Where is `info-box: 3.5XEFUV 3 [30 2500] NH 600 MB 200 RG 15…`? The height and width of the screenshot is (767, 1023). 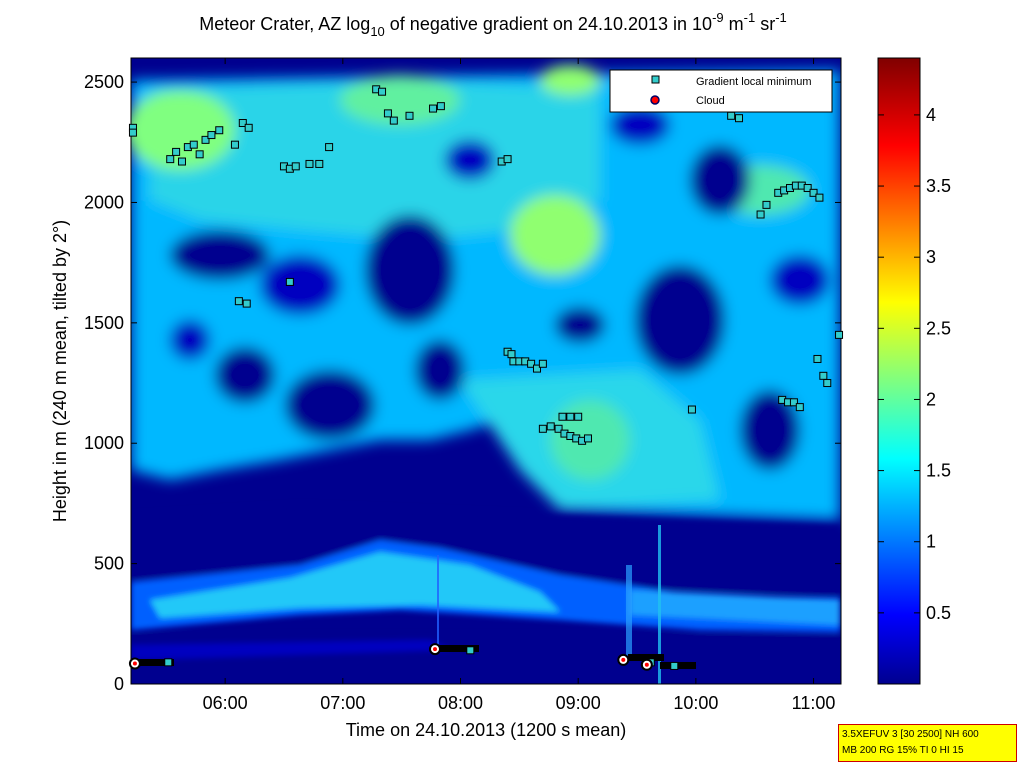 info-box: 3.5XEFUV 3 [30 2500] NH 600 MB 200 RG 15… is located at coordinates (927, 743).